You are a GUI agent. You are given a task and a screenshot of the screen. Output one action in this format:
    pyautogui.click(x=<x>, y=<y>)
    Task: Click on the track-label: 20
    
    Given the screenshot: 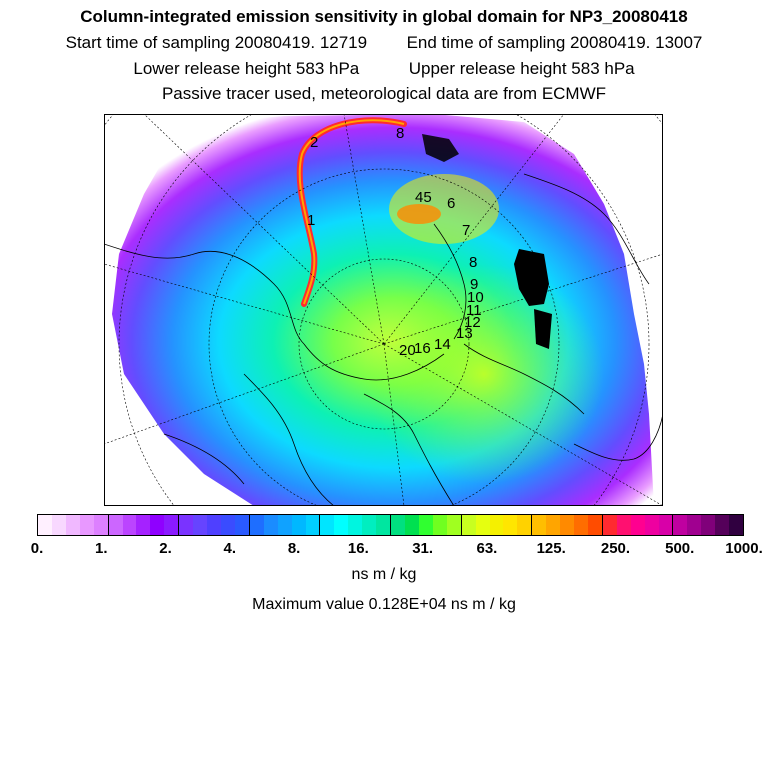 What is the action you would take?
    pyautogui.click(x=407, y=350)
    